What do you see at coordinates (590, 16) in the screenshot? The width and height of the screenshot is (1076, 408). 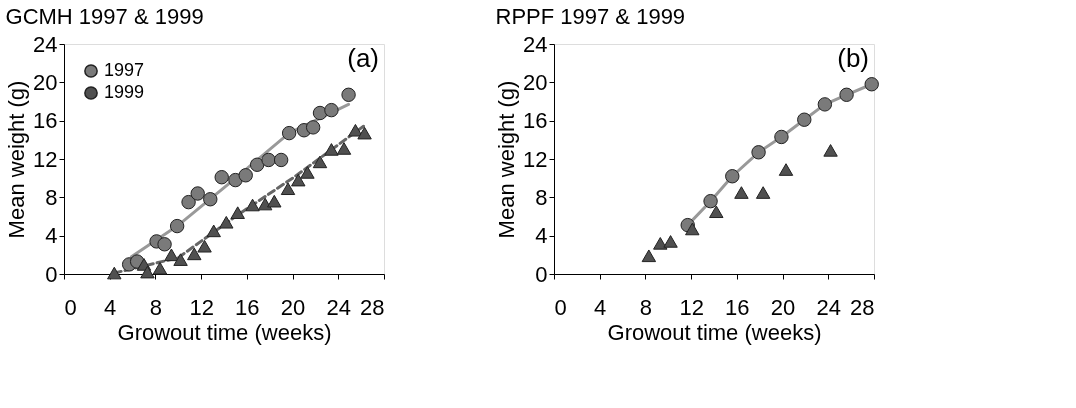 I see `chart-title: RPPF 1997 & 1999` at bounding box center [590, 16].